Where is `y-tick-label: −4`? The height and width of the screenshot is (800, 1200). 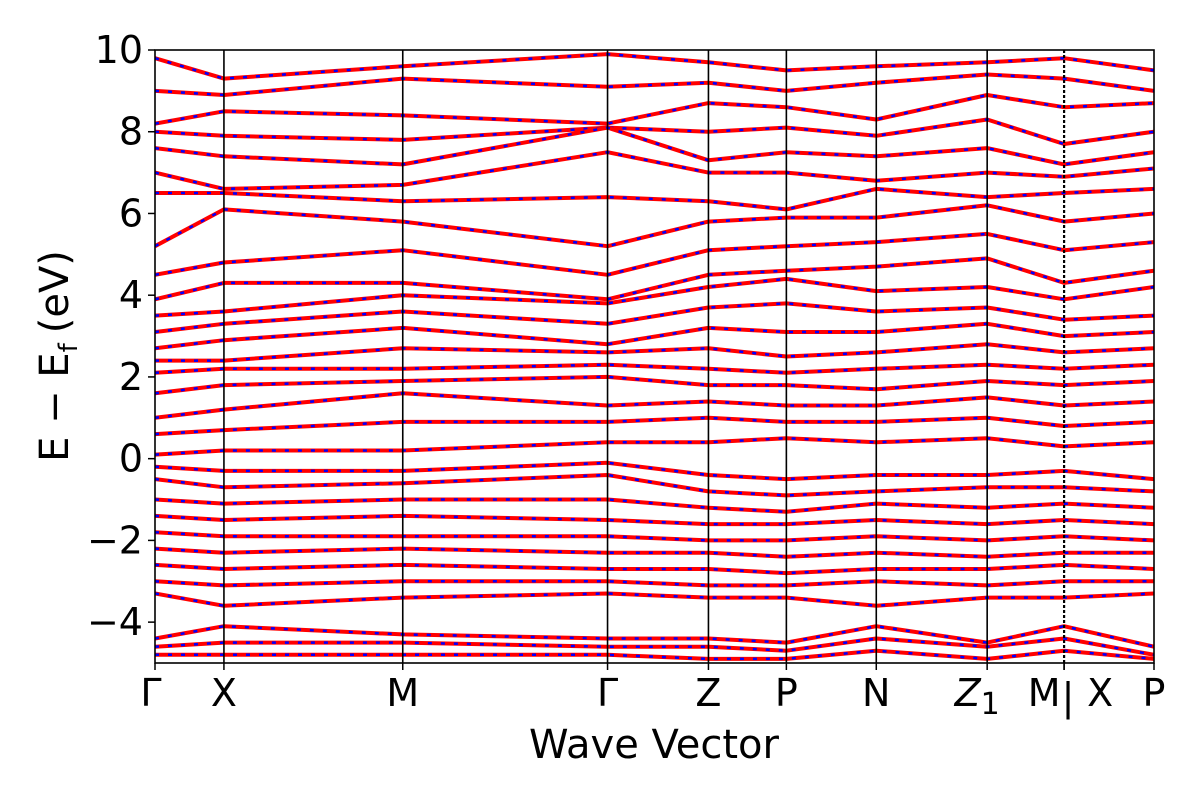 y-tick-label: −4 is located at coordinates (115, 622).